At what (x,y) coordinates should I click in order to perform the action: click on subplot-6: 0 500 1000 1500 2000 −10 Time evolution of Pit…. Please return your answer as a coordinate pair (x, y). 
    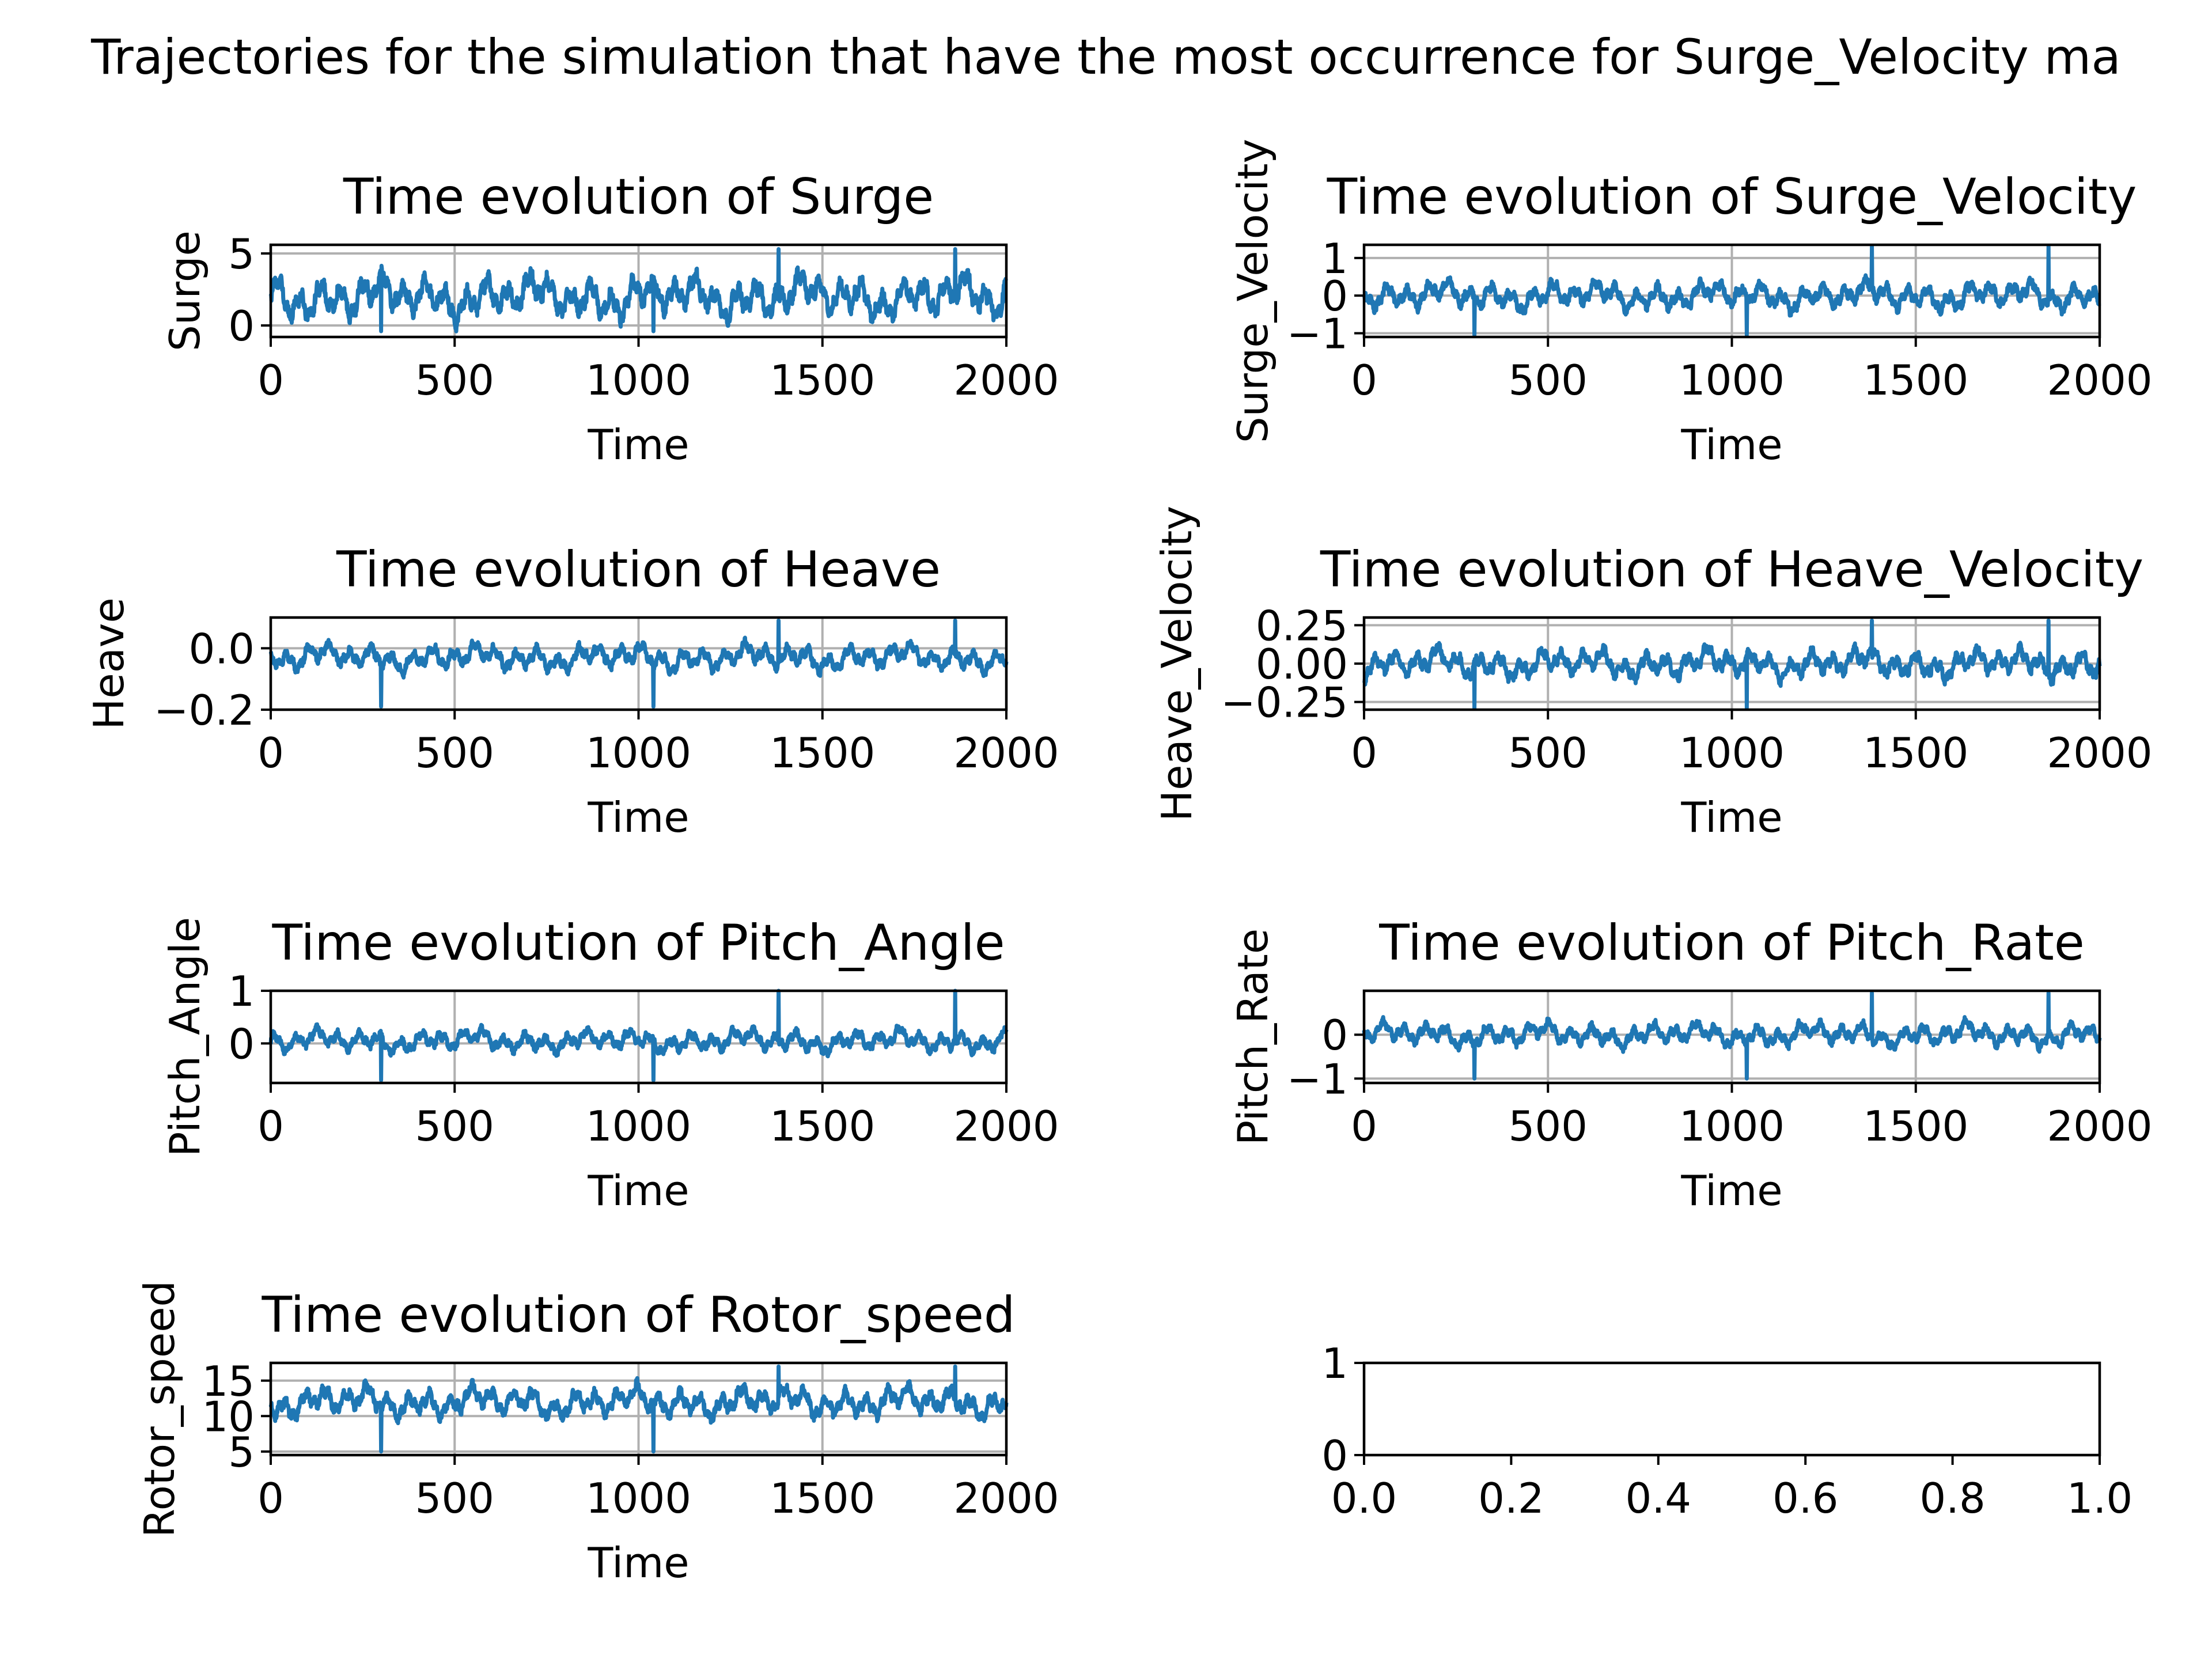
    Looking at the image, I should click on (1691, 1064).